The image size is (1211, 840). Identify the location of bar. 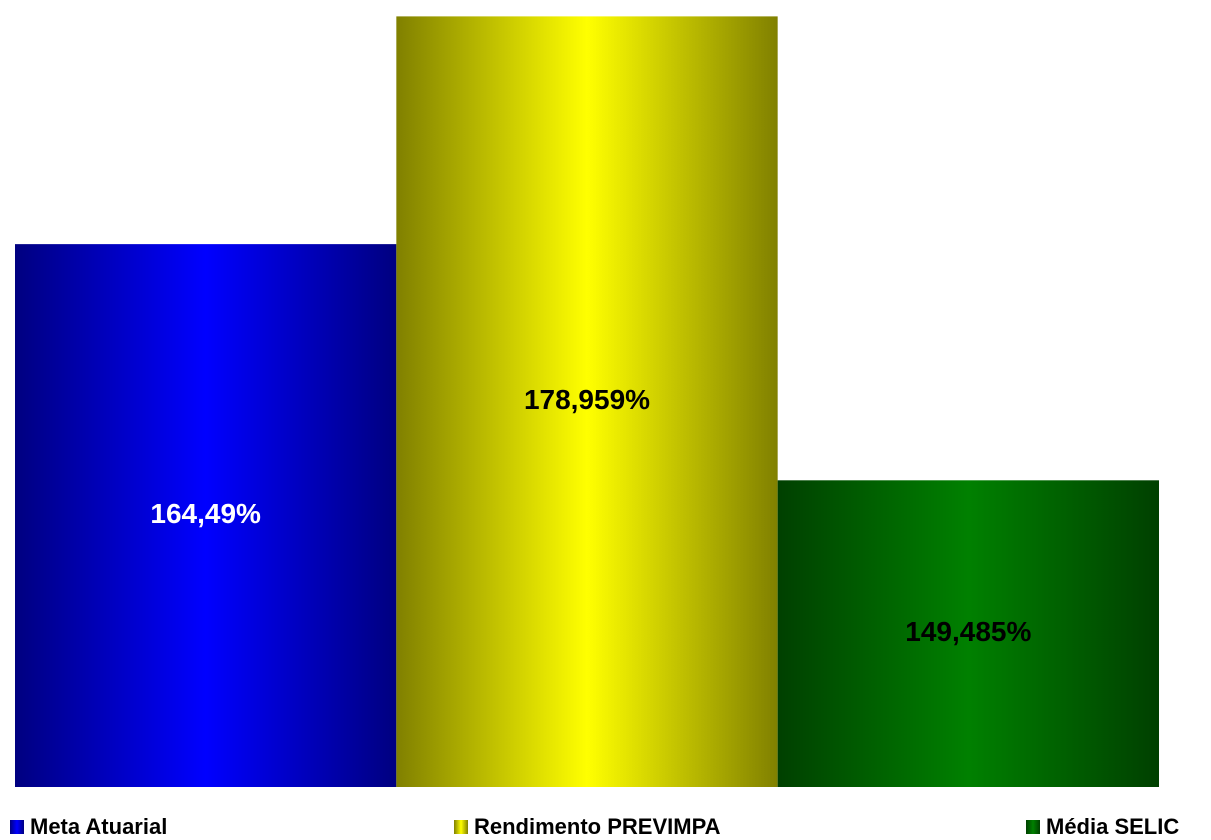
(968, 633).